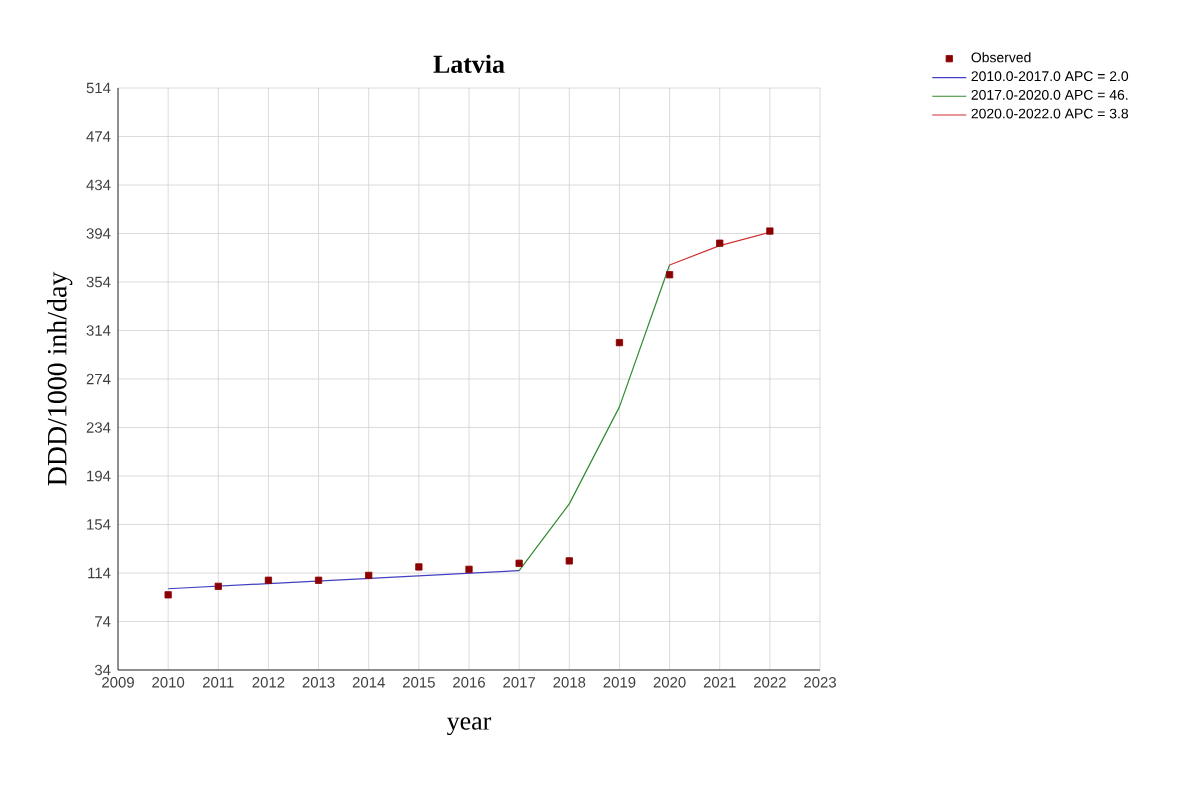 The height and width of the screenshot is (810, 1192). Describe the element at coordinates (594, 418) in the screenshot. I see `line-series` at that location.